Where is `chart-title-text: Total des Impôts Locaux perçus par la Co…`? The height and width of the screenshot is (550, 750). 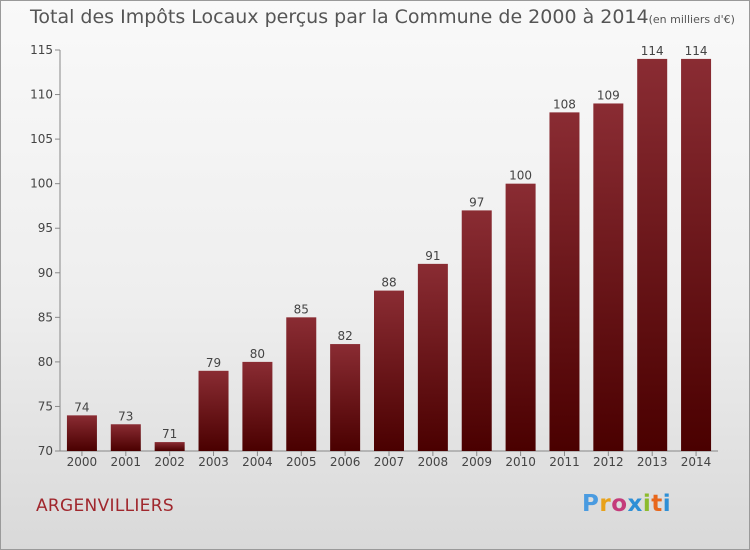
chart-title-text: Total des Impôts Locaux perçus par la Co… is located at coordinates (339, 17).